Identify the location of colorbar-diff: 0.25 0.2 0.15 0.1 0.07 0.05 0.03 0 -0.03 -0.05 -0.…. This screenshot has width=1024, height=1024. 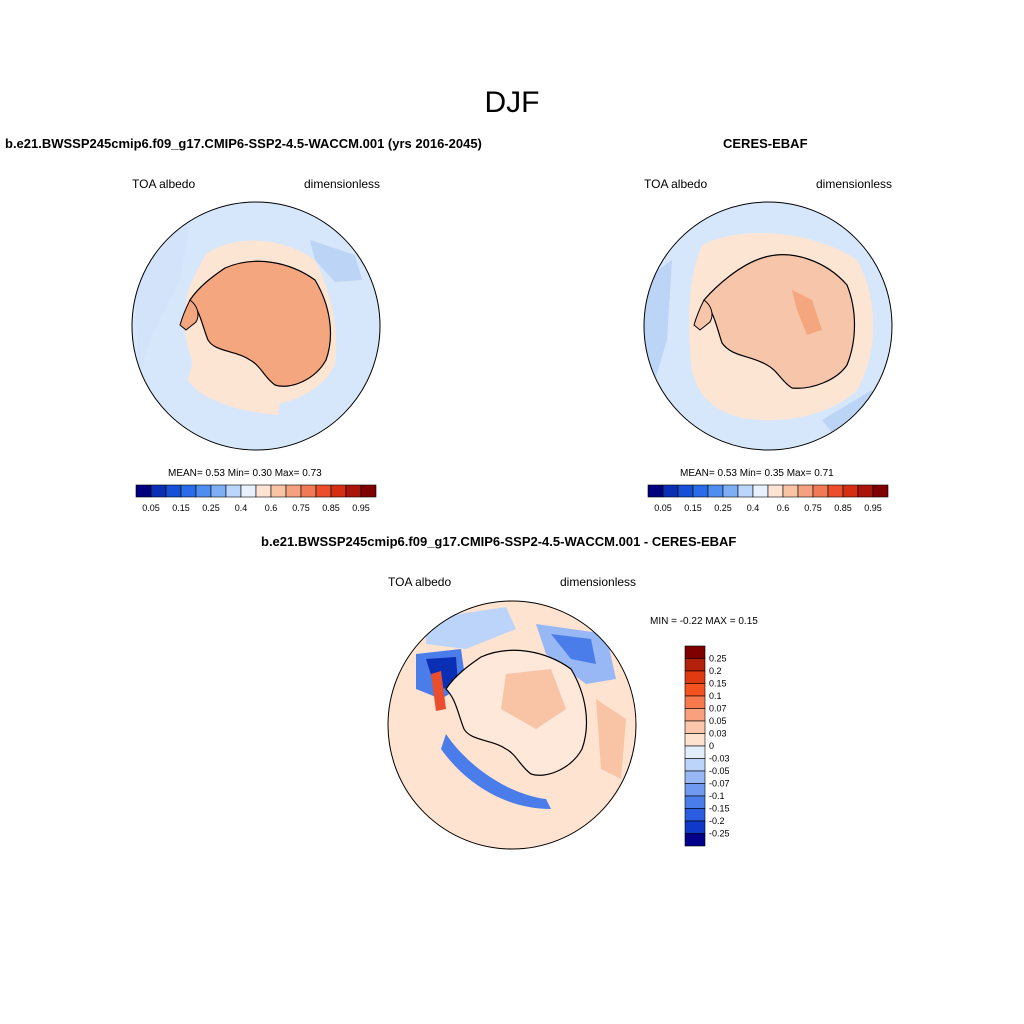
(707, 746).